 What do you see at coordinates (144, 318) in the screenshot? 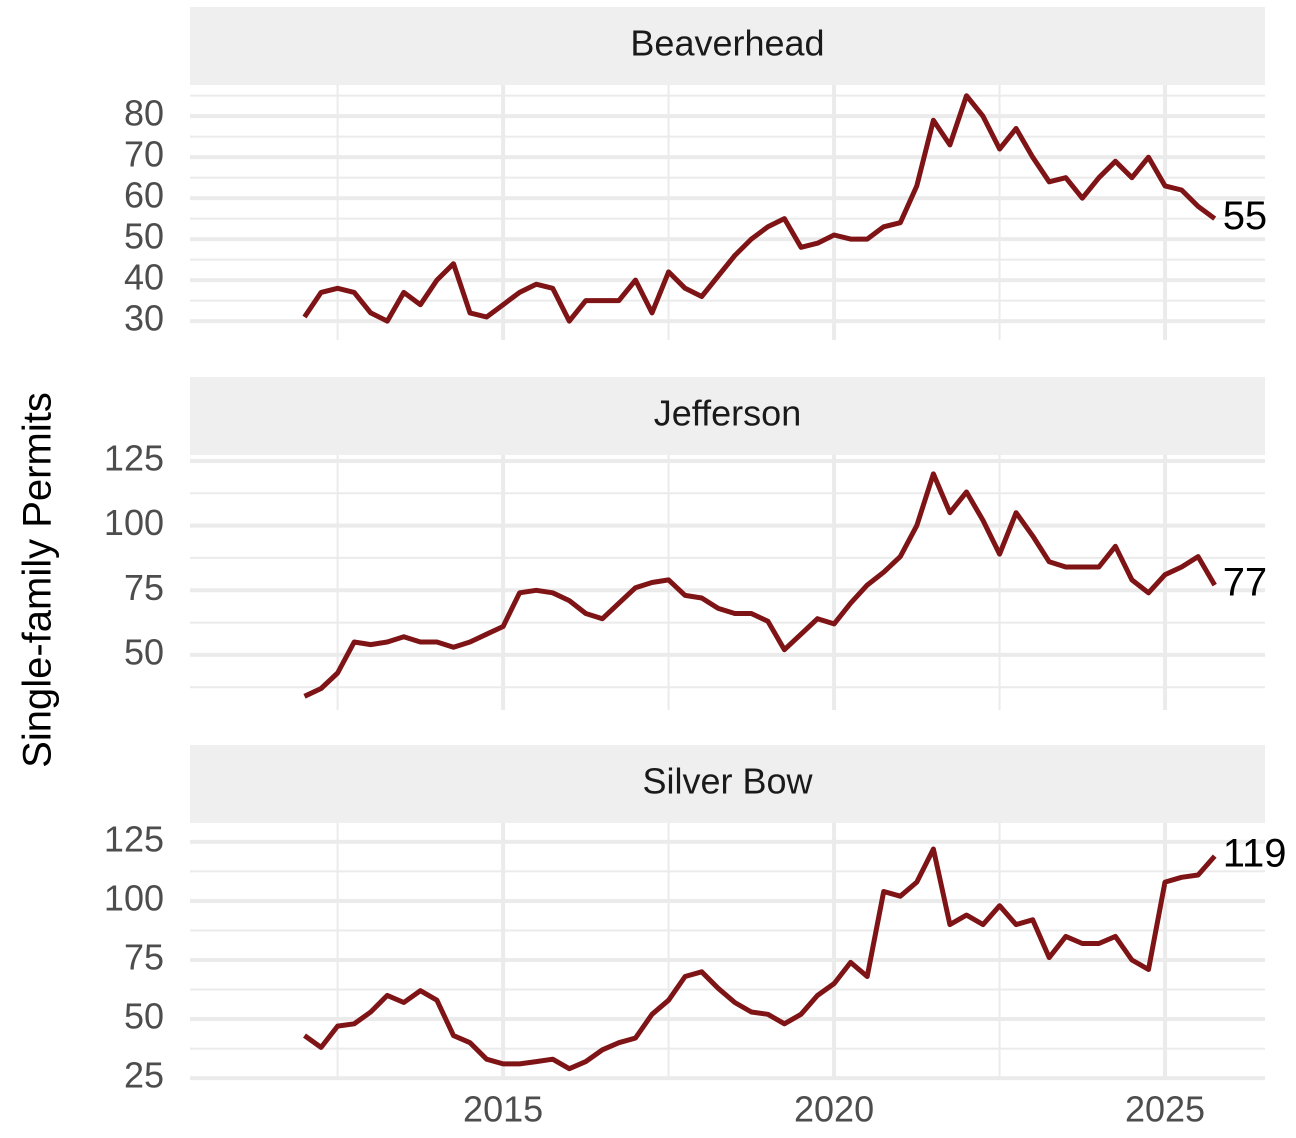
I see `y-tick-label: 30` at bounding box center [144, 318].